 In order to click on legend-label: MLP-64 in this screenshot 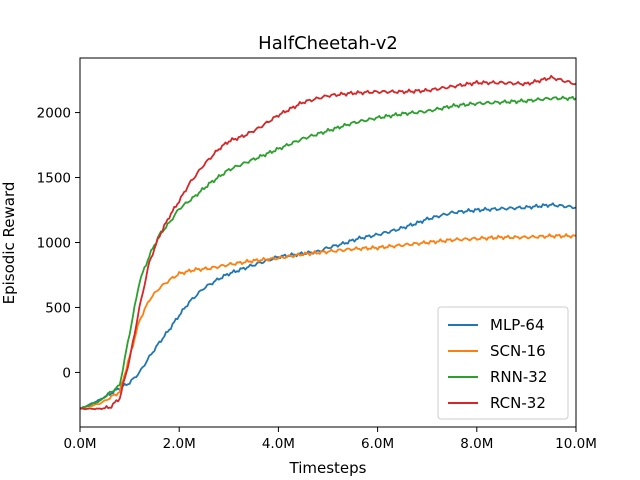, I will do `click(517, 325)`.